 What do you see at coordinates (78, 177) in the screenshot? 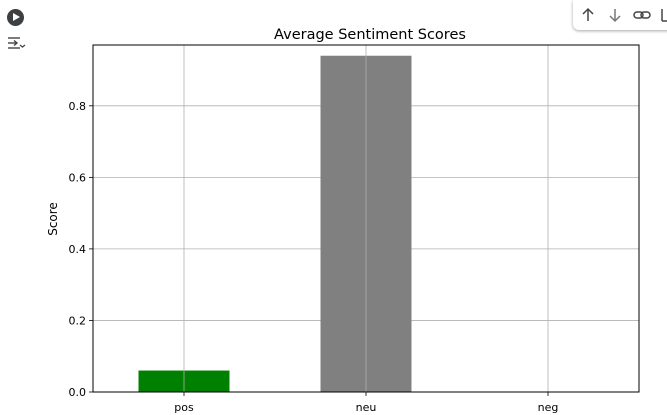
I see `y-tick-label: 0.6` at bounding box center [78, 177].